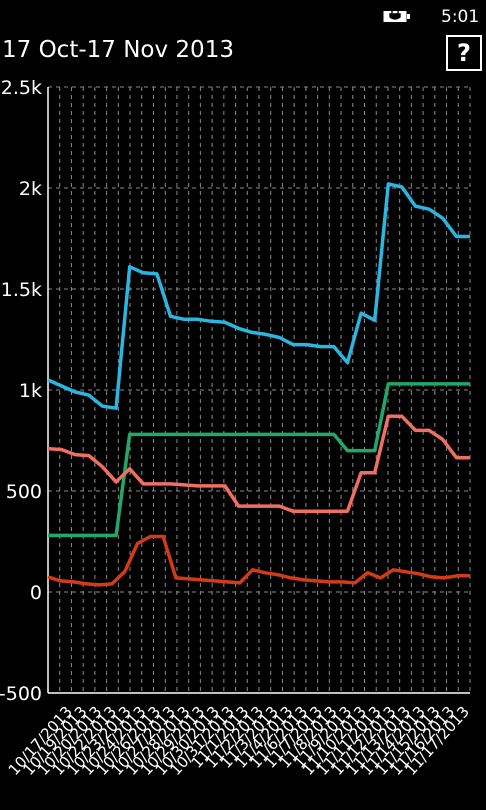 The width and height of the screenshot is (486, 810). What do you see at coordinates (460, 17) in the screenshot?
I see `clock: 5:01` at bounding box center [460, 17].